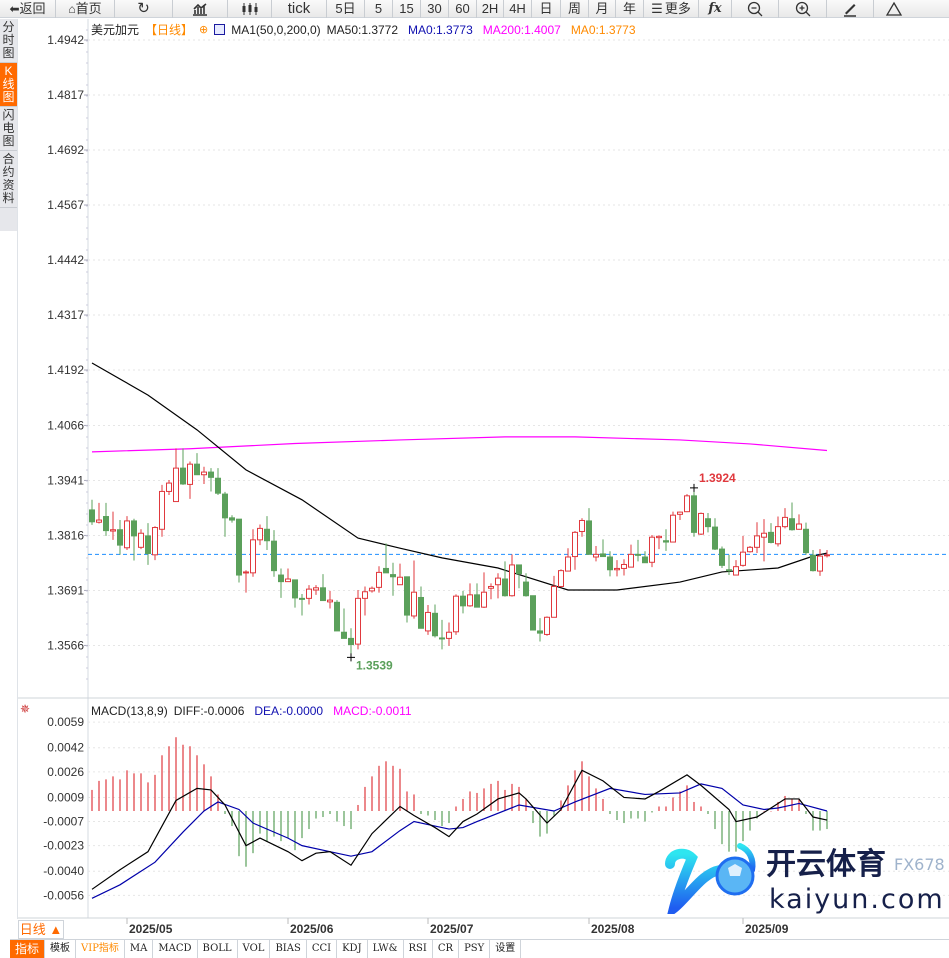 The width and height of the screenshot is (949, 958). Describe the element at coordinates (475, 949) in the screenshot. I see `tab-psy: PSY` at that location.